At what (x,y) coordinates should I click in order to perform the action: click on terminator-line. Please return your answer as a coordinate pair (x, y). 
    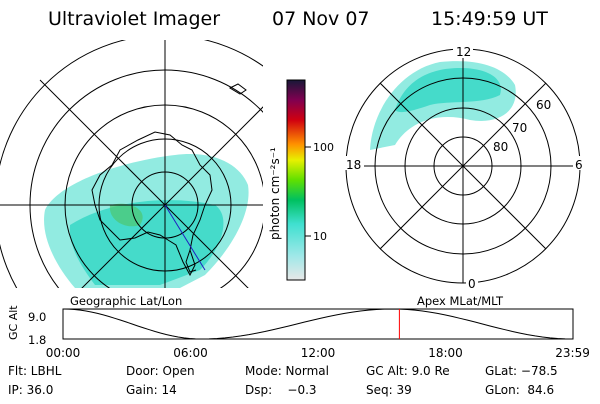
    Looking at the image, I should click on (185, 237).